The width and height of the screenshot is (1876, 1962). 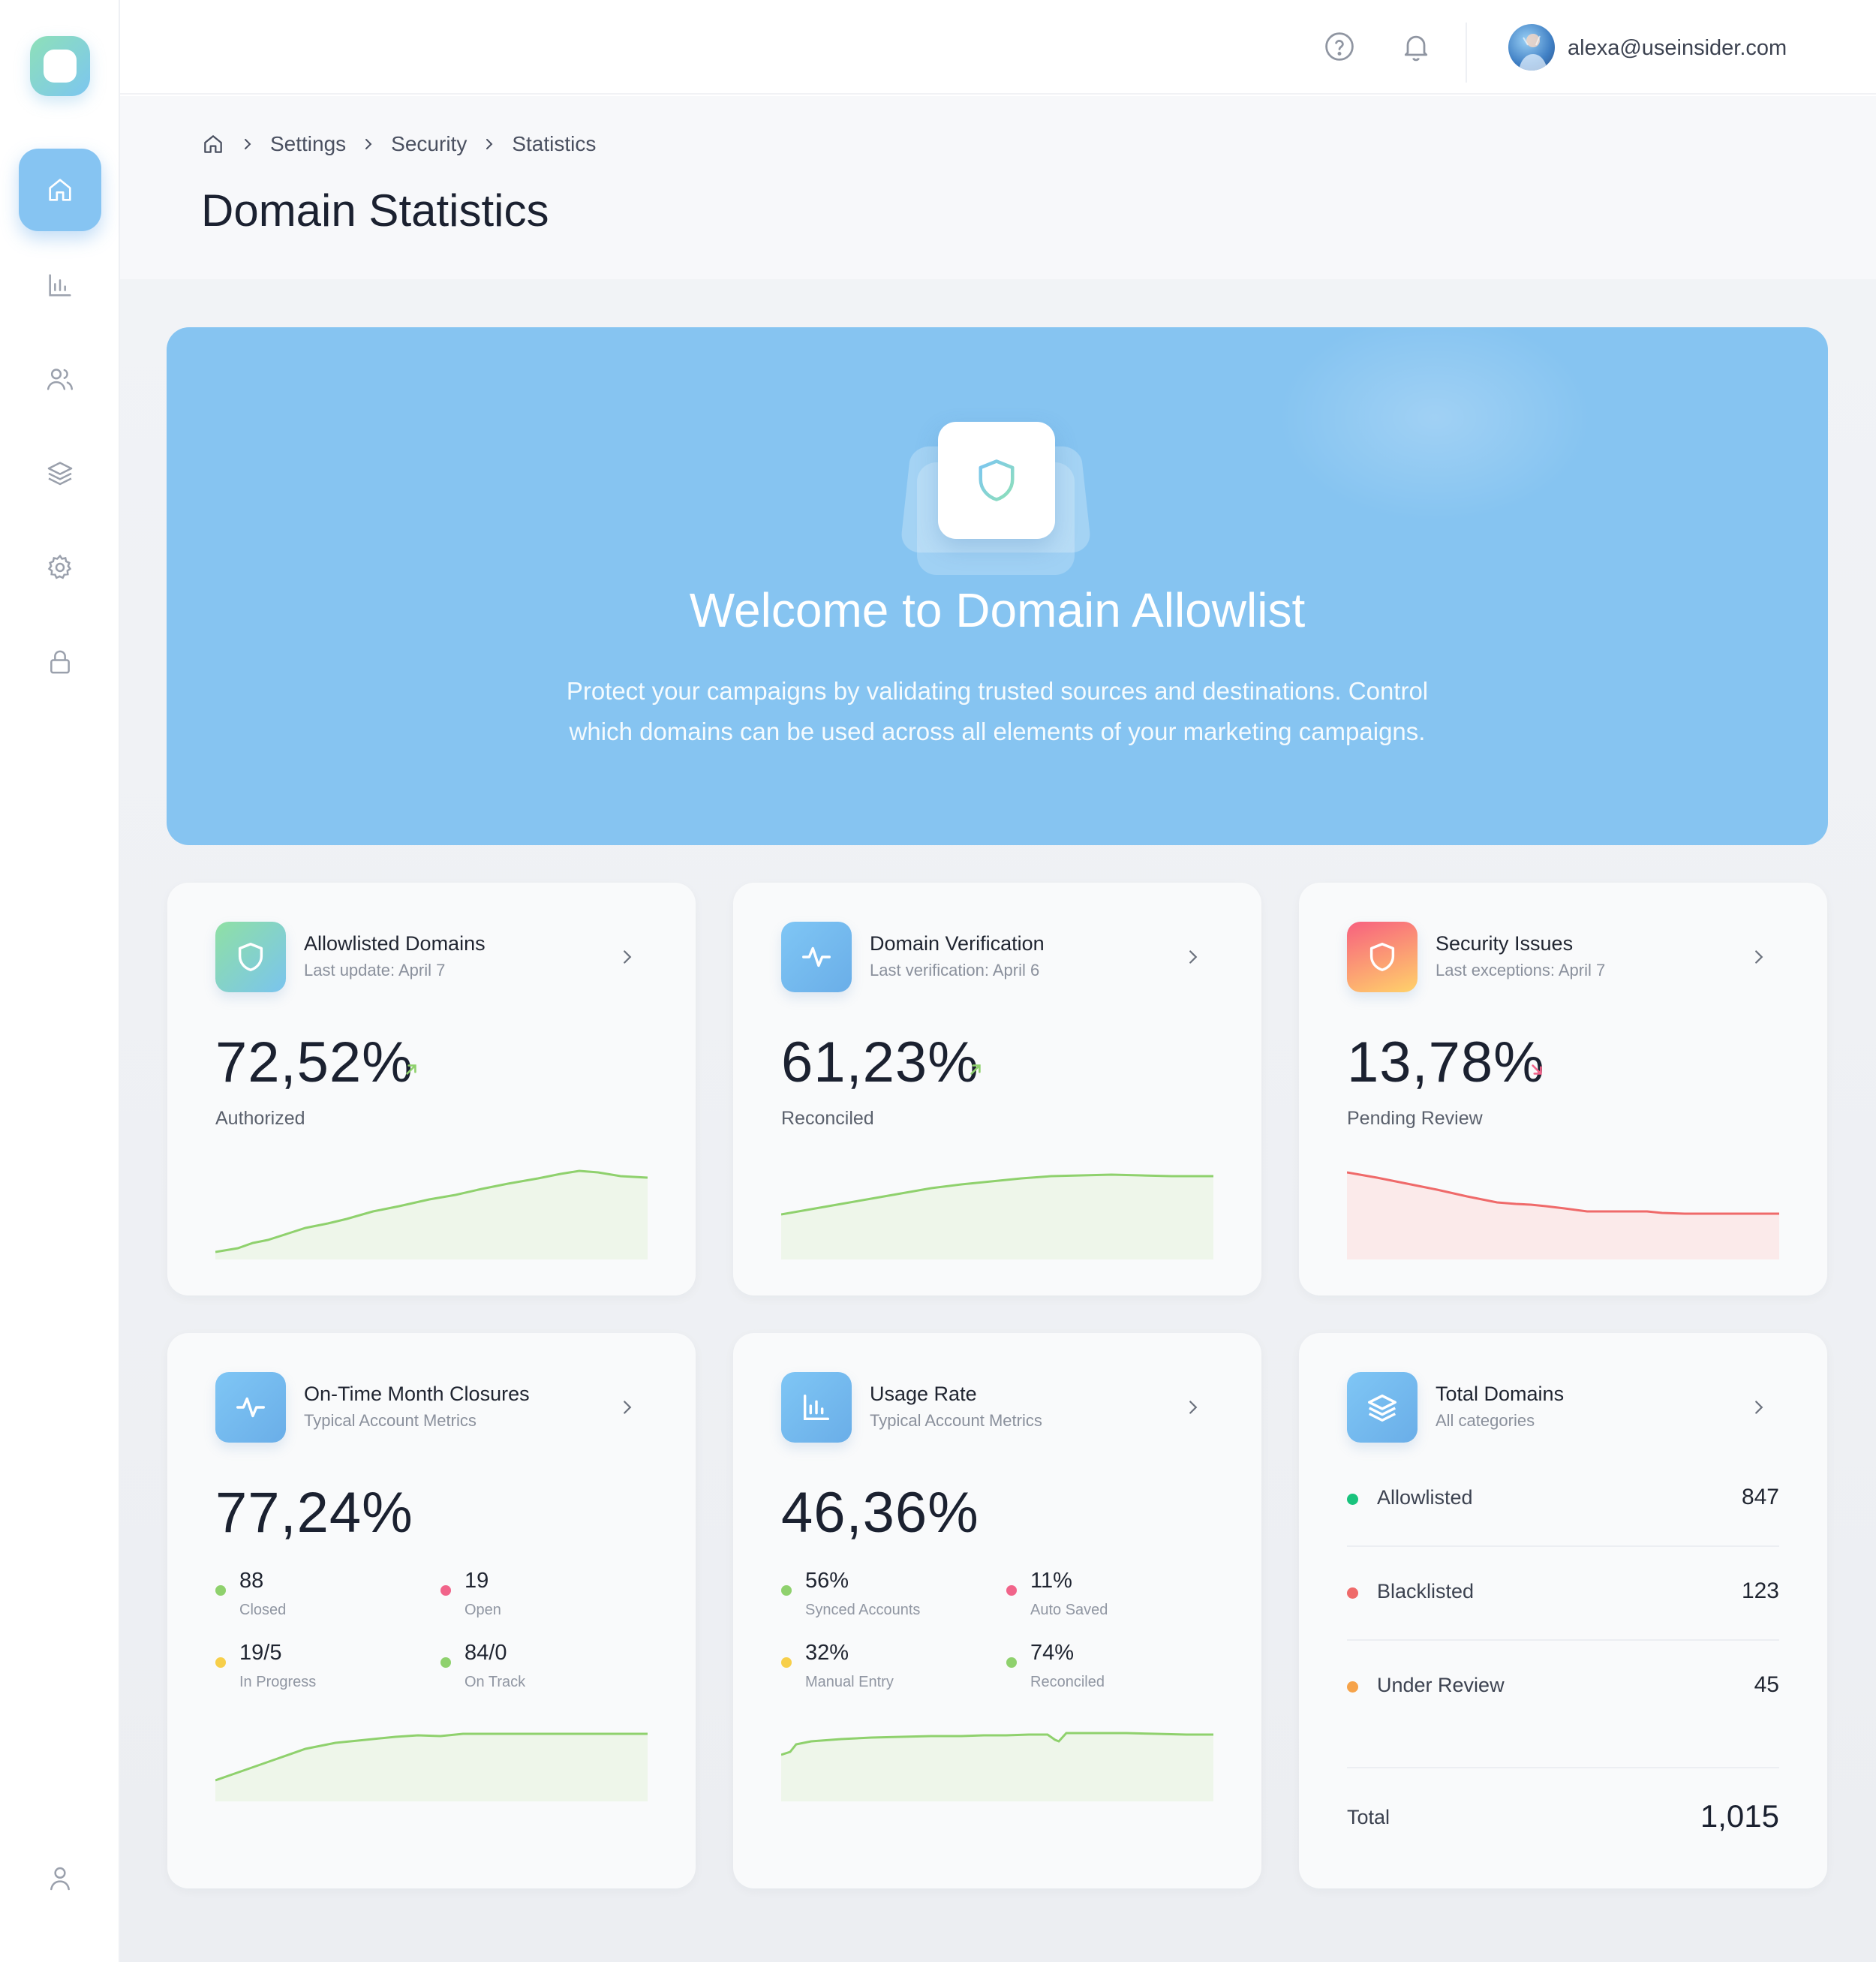 What do you see at coordinates (314, 1513) in the screenshot?
I see `metric-value: 77,24%` at bounding box center [314, 1513].